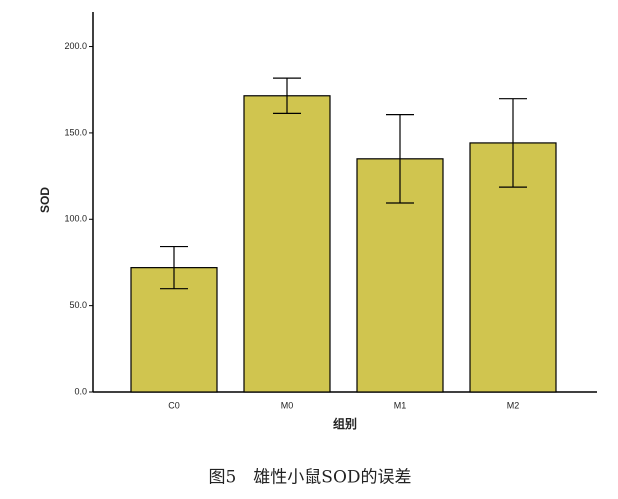 The height and width of the screenshot is (499, 618). What do you see at coordinates (45, 200) in the screenshot?
I see `y-axis-label: SOD` at bounding box center [45, 200].